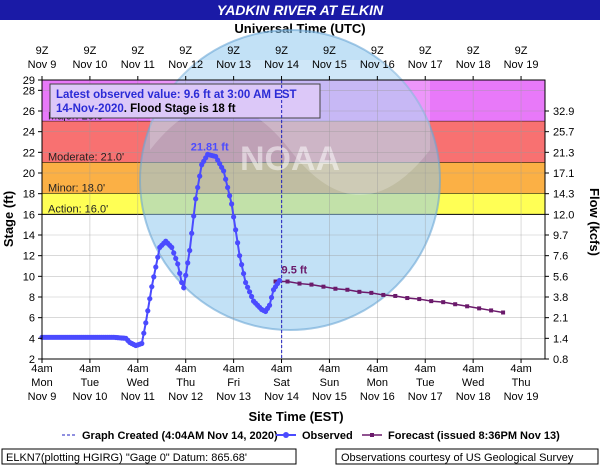 The height and width of the screenshot is (470, 600). What do you see at coordinates (29, 195) in the screenshot?
I see `y-tick-label: 18` at bounding box center [29, 195].